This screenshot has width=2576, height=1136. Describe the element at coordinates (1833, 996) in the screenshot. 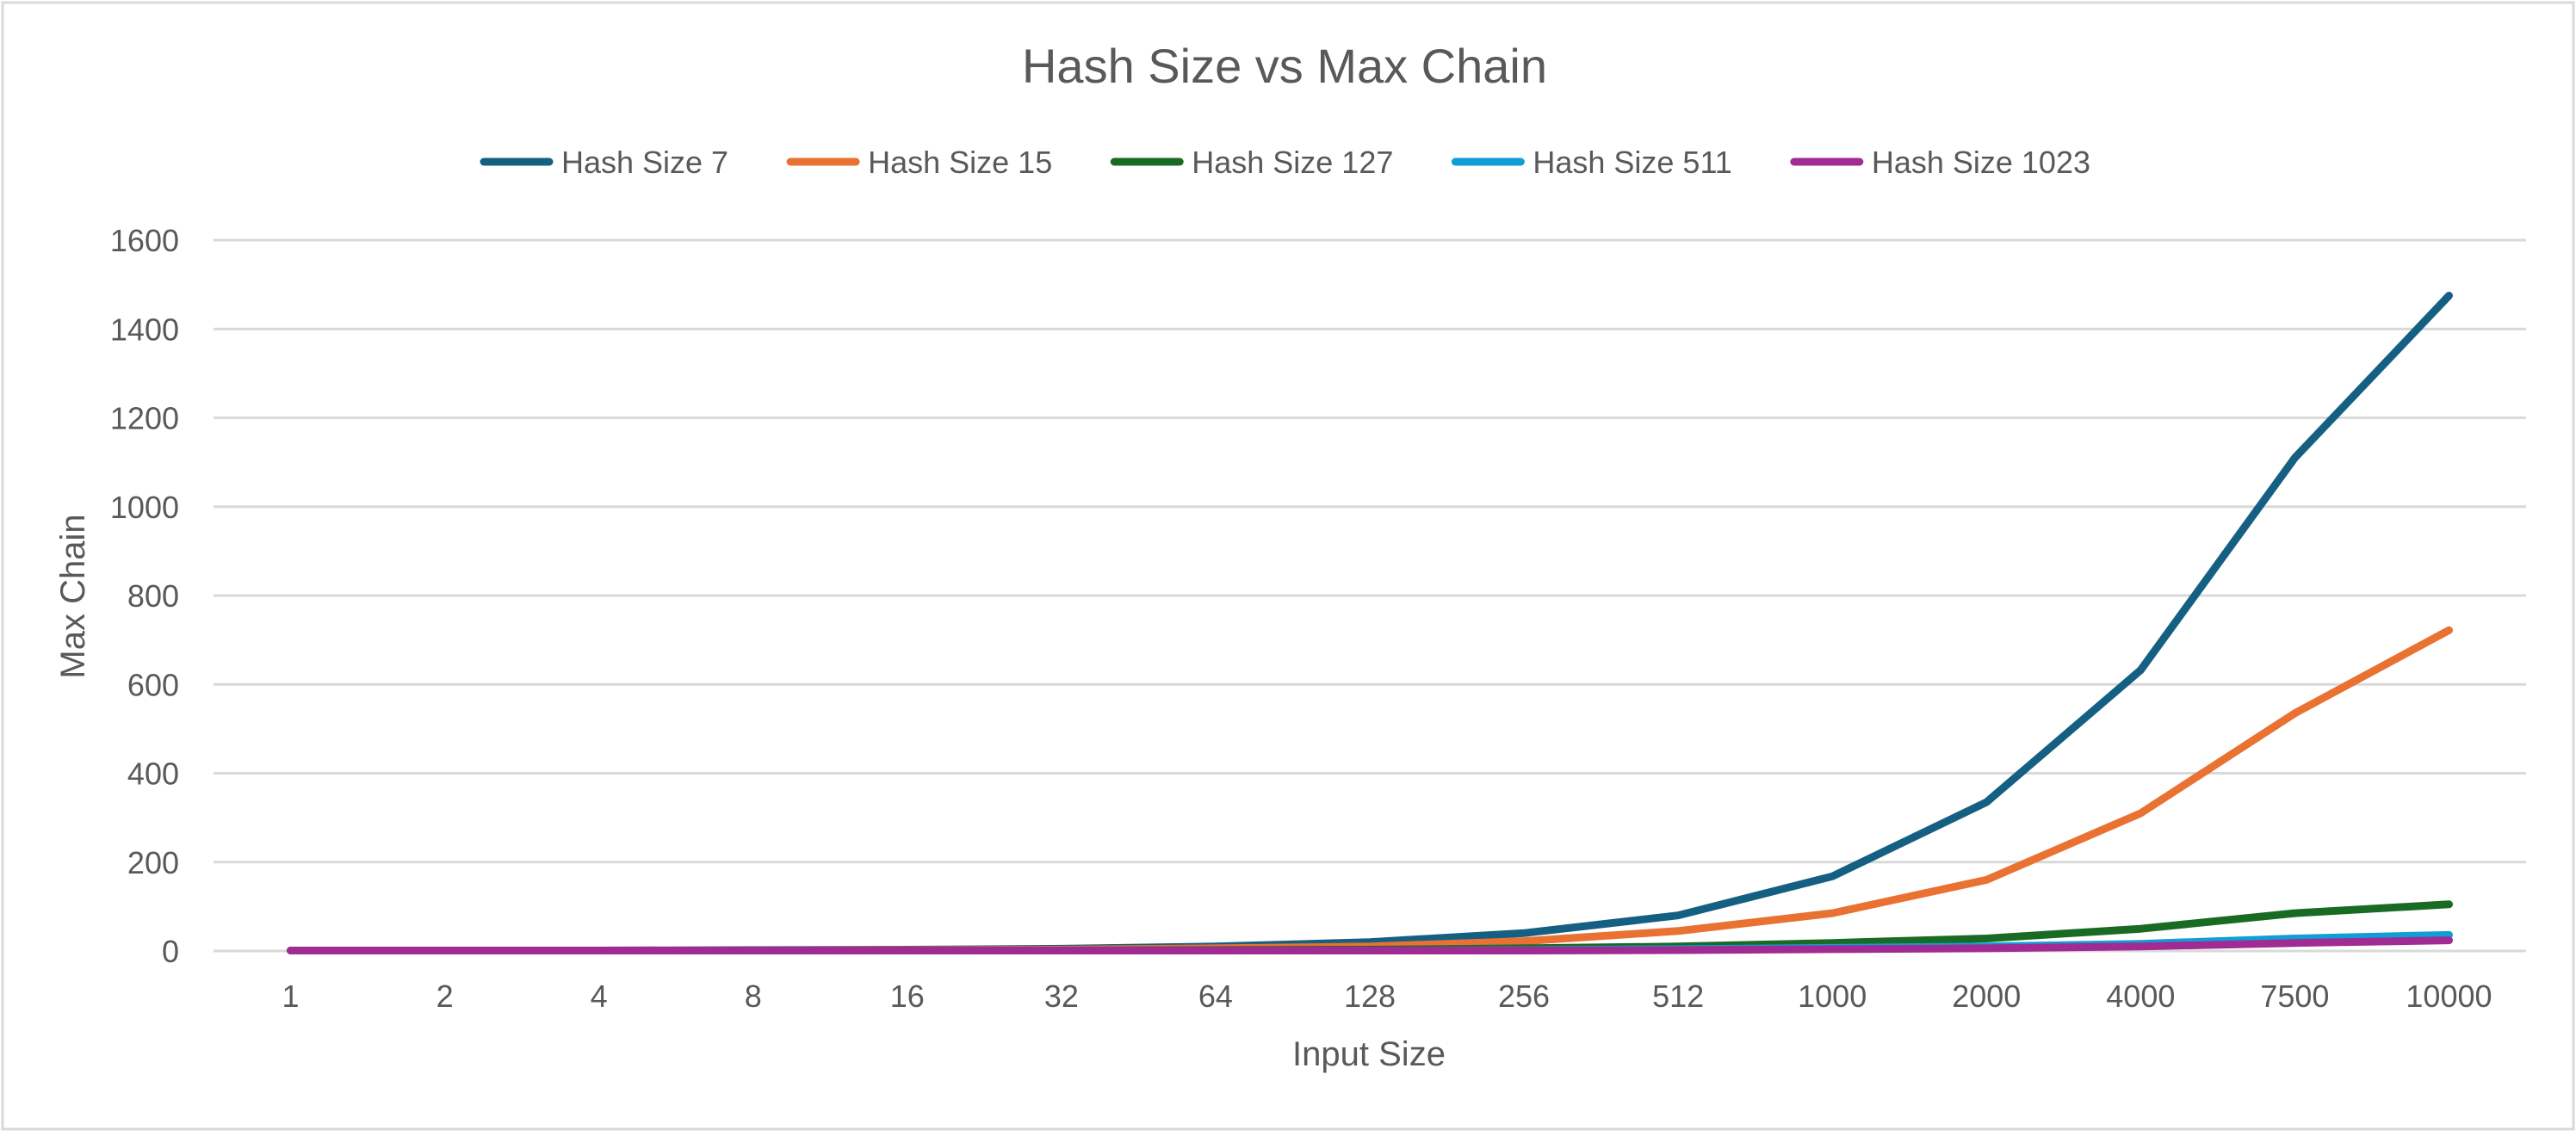

I see `x-tick-label: 1000` at that location.